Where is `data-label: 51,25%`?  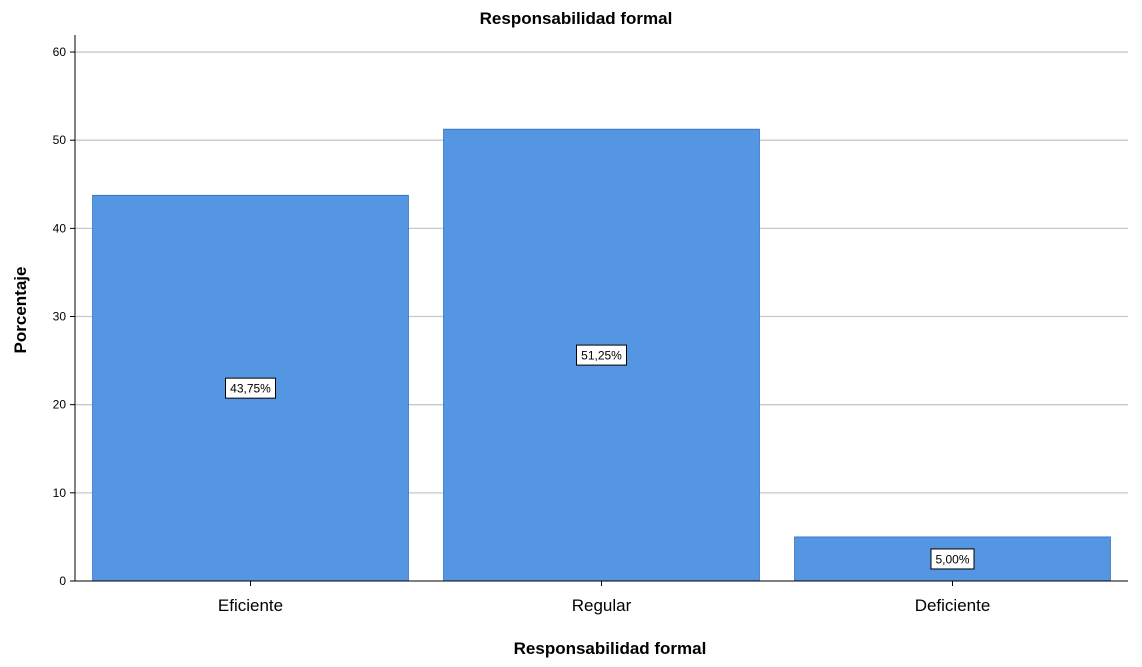 data-label: 51,25% is located at coordinates (601, 356).